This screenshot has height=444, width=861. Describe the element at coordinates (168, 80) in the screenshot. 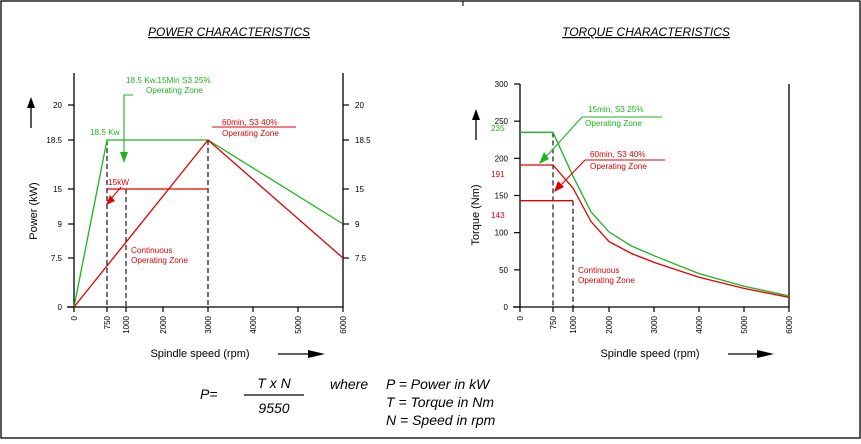

I see `power-s3-25-title: 18.5 Kw,15Min S3 25%` at that location.